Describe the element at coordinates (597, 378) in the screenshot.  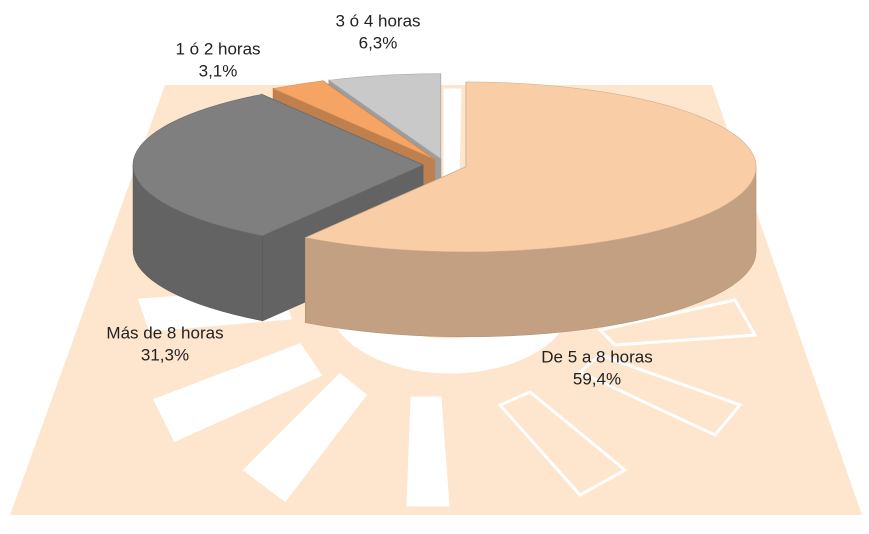
I see `slice-value-label: 59,4%` at that location.